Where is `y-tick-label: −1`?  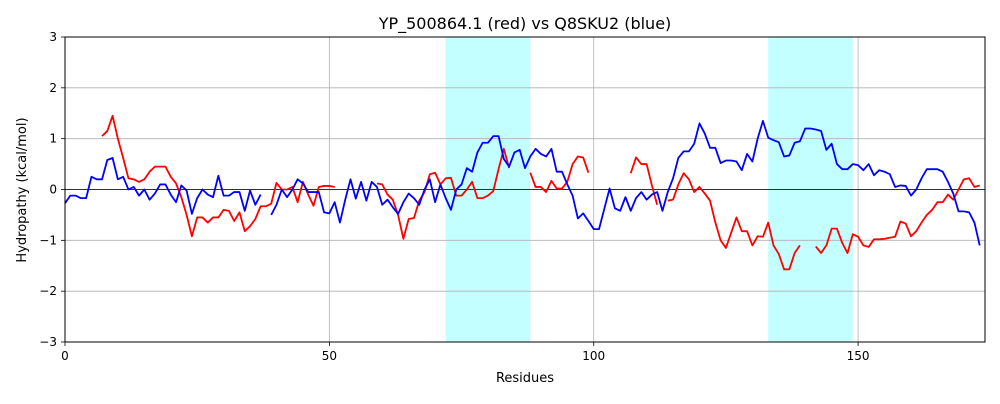
y-tick-label: −1 is located at coordinates (48, 240).